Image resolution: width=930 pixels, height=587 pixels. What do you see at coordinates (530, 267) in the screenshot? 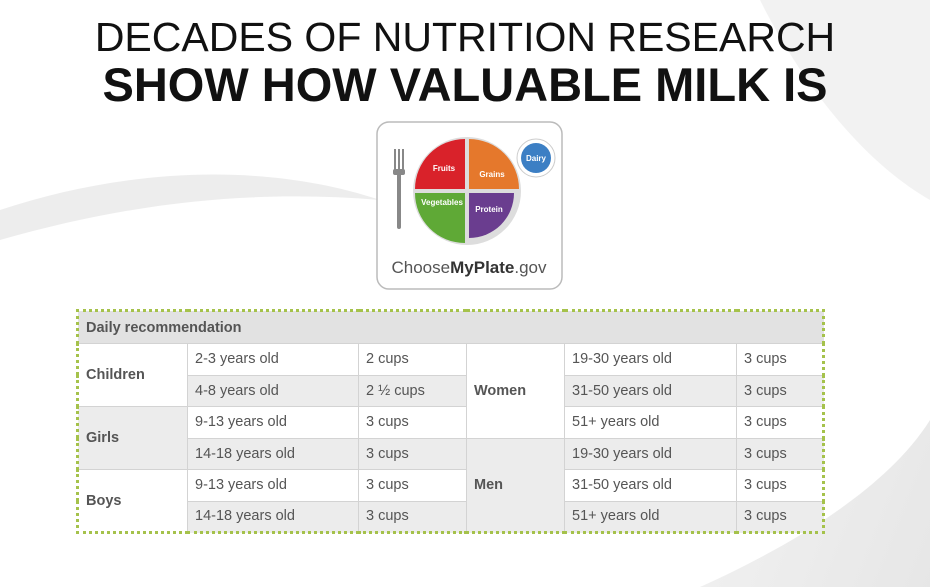
I see `brand-gov: .gov` at bounding box center [530, 267].